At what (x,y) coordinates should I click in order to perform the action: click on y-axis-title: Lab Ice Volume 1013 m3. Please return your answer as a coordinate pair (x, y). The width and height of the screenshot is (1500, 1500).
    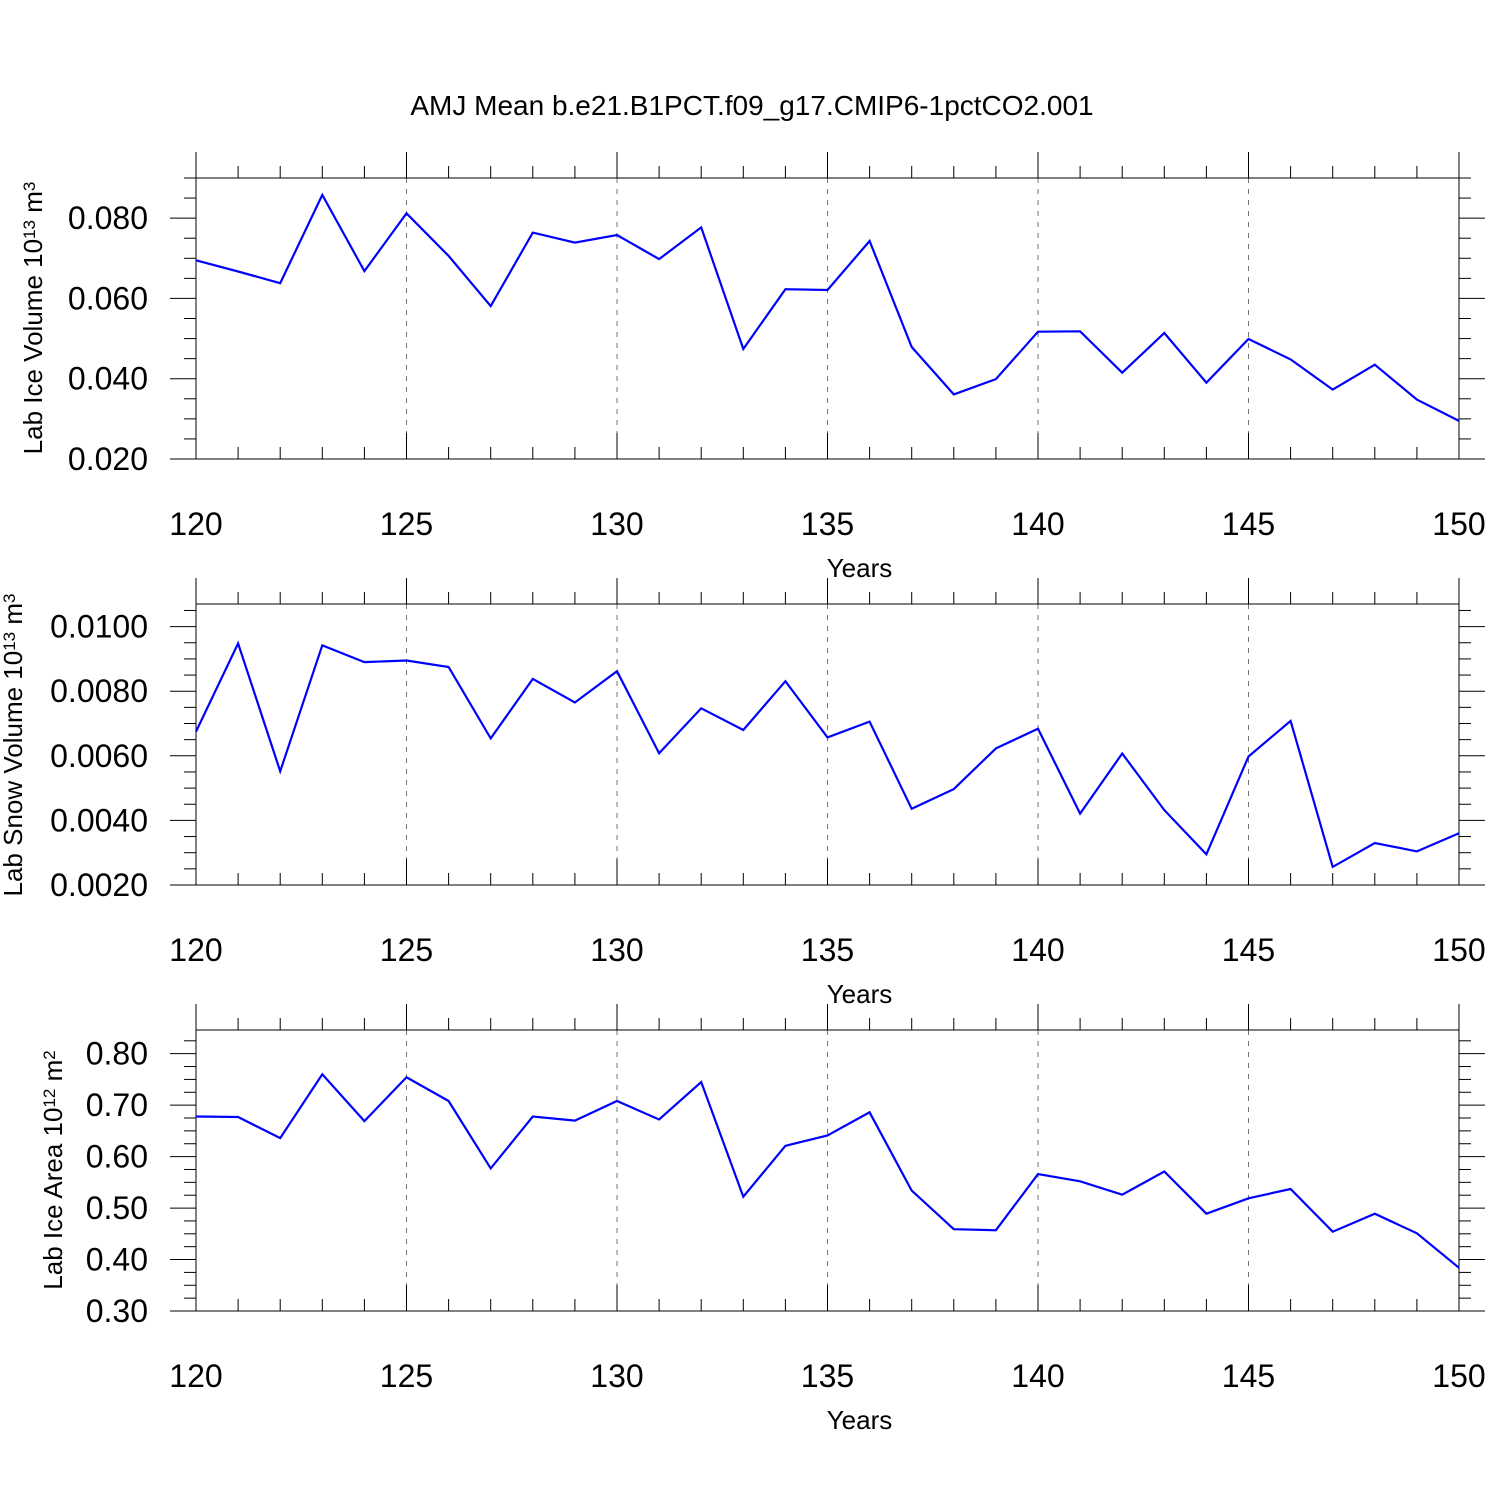
    Looking at the image, I should click on (33, 318).